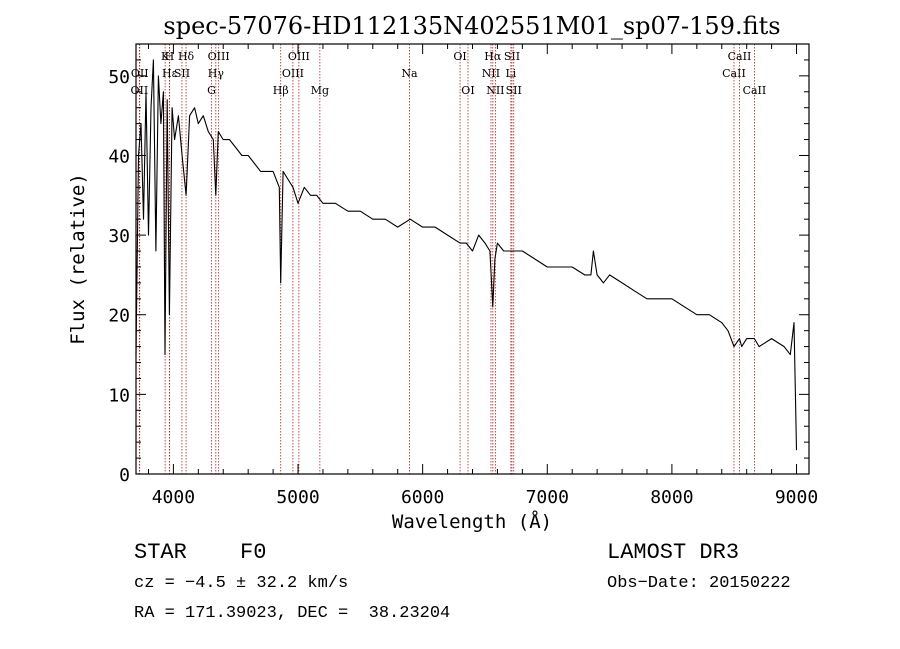 The image size is (900, 649). What do you see at coordinates (297, 497) in the screenshot?
I see `x-tick-label: 5000` at bounding box center [297, 497].